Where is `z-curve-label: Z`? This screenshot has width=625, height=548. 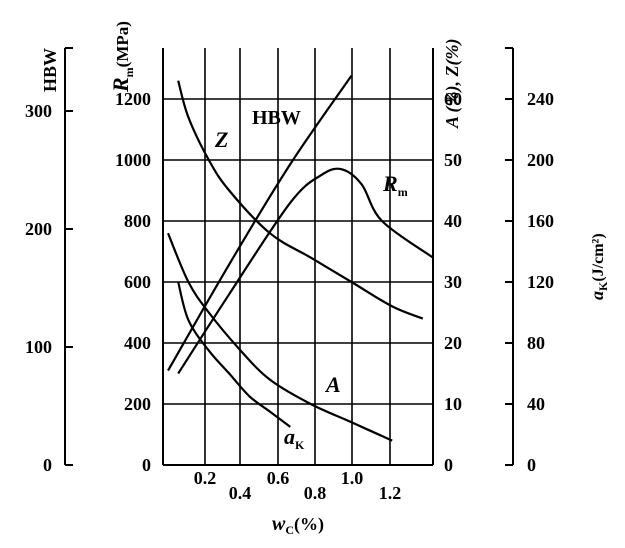 z-curve-label: Z is located at coordinates (221, 139).